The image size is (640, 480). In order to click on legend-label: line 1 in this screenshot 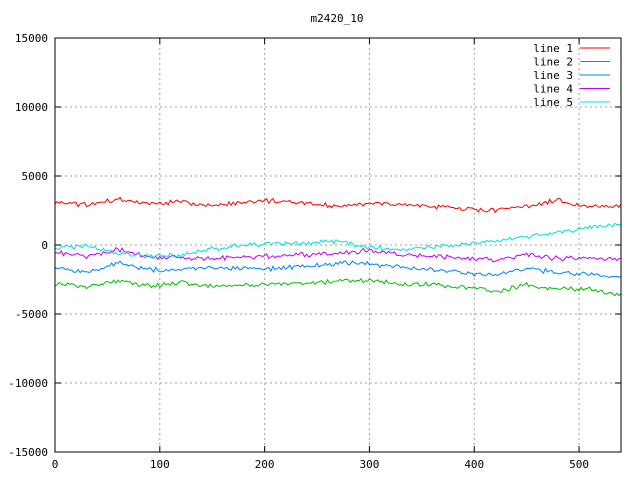, I will do `click(553, 48)`.